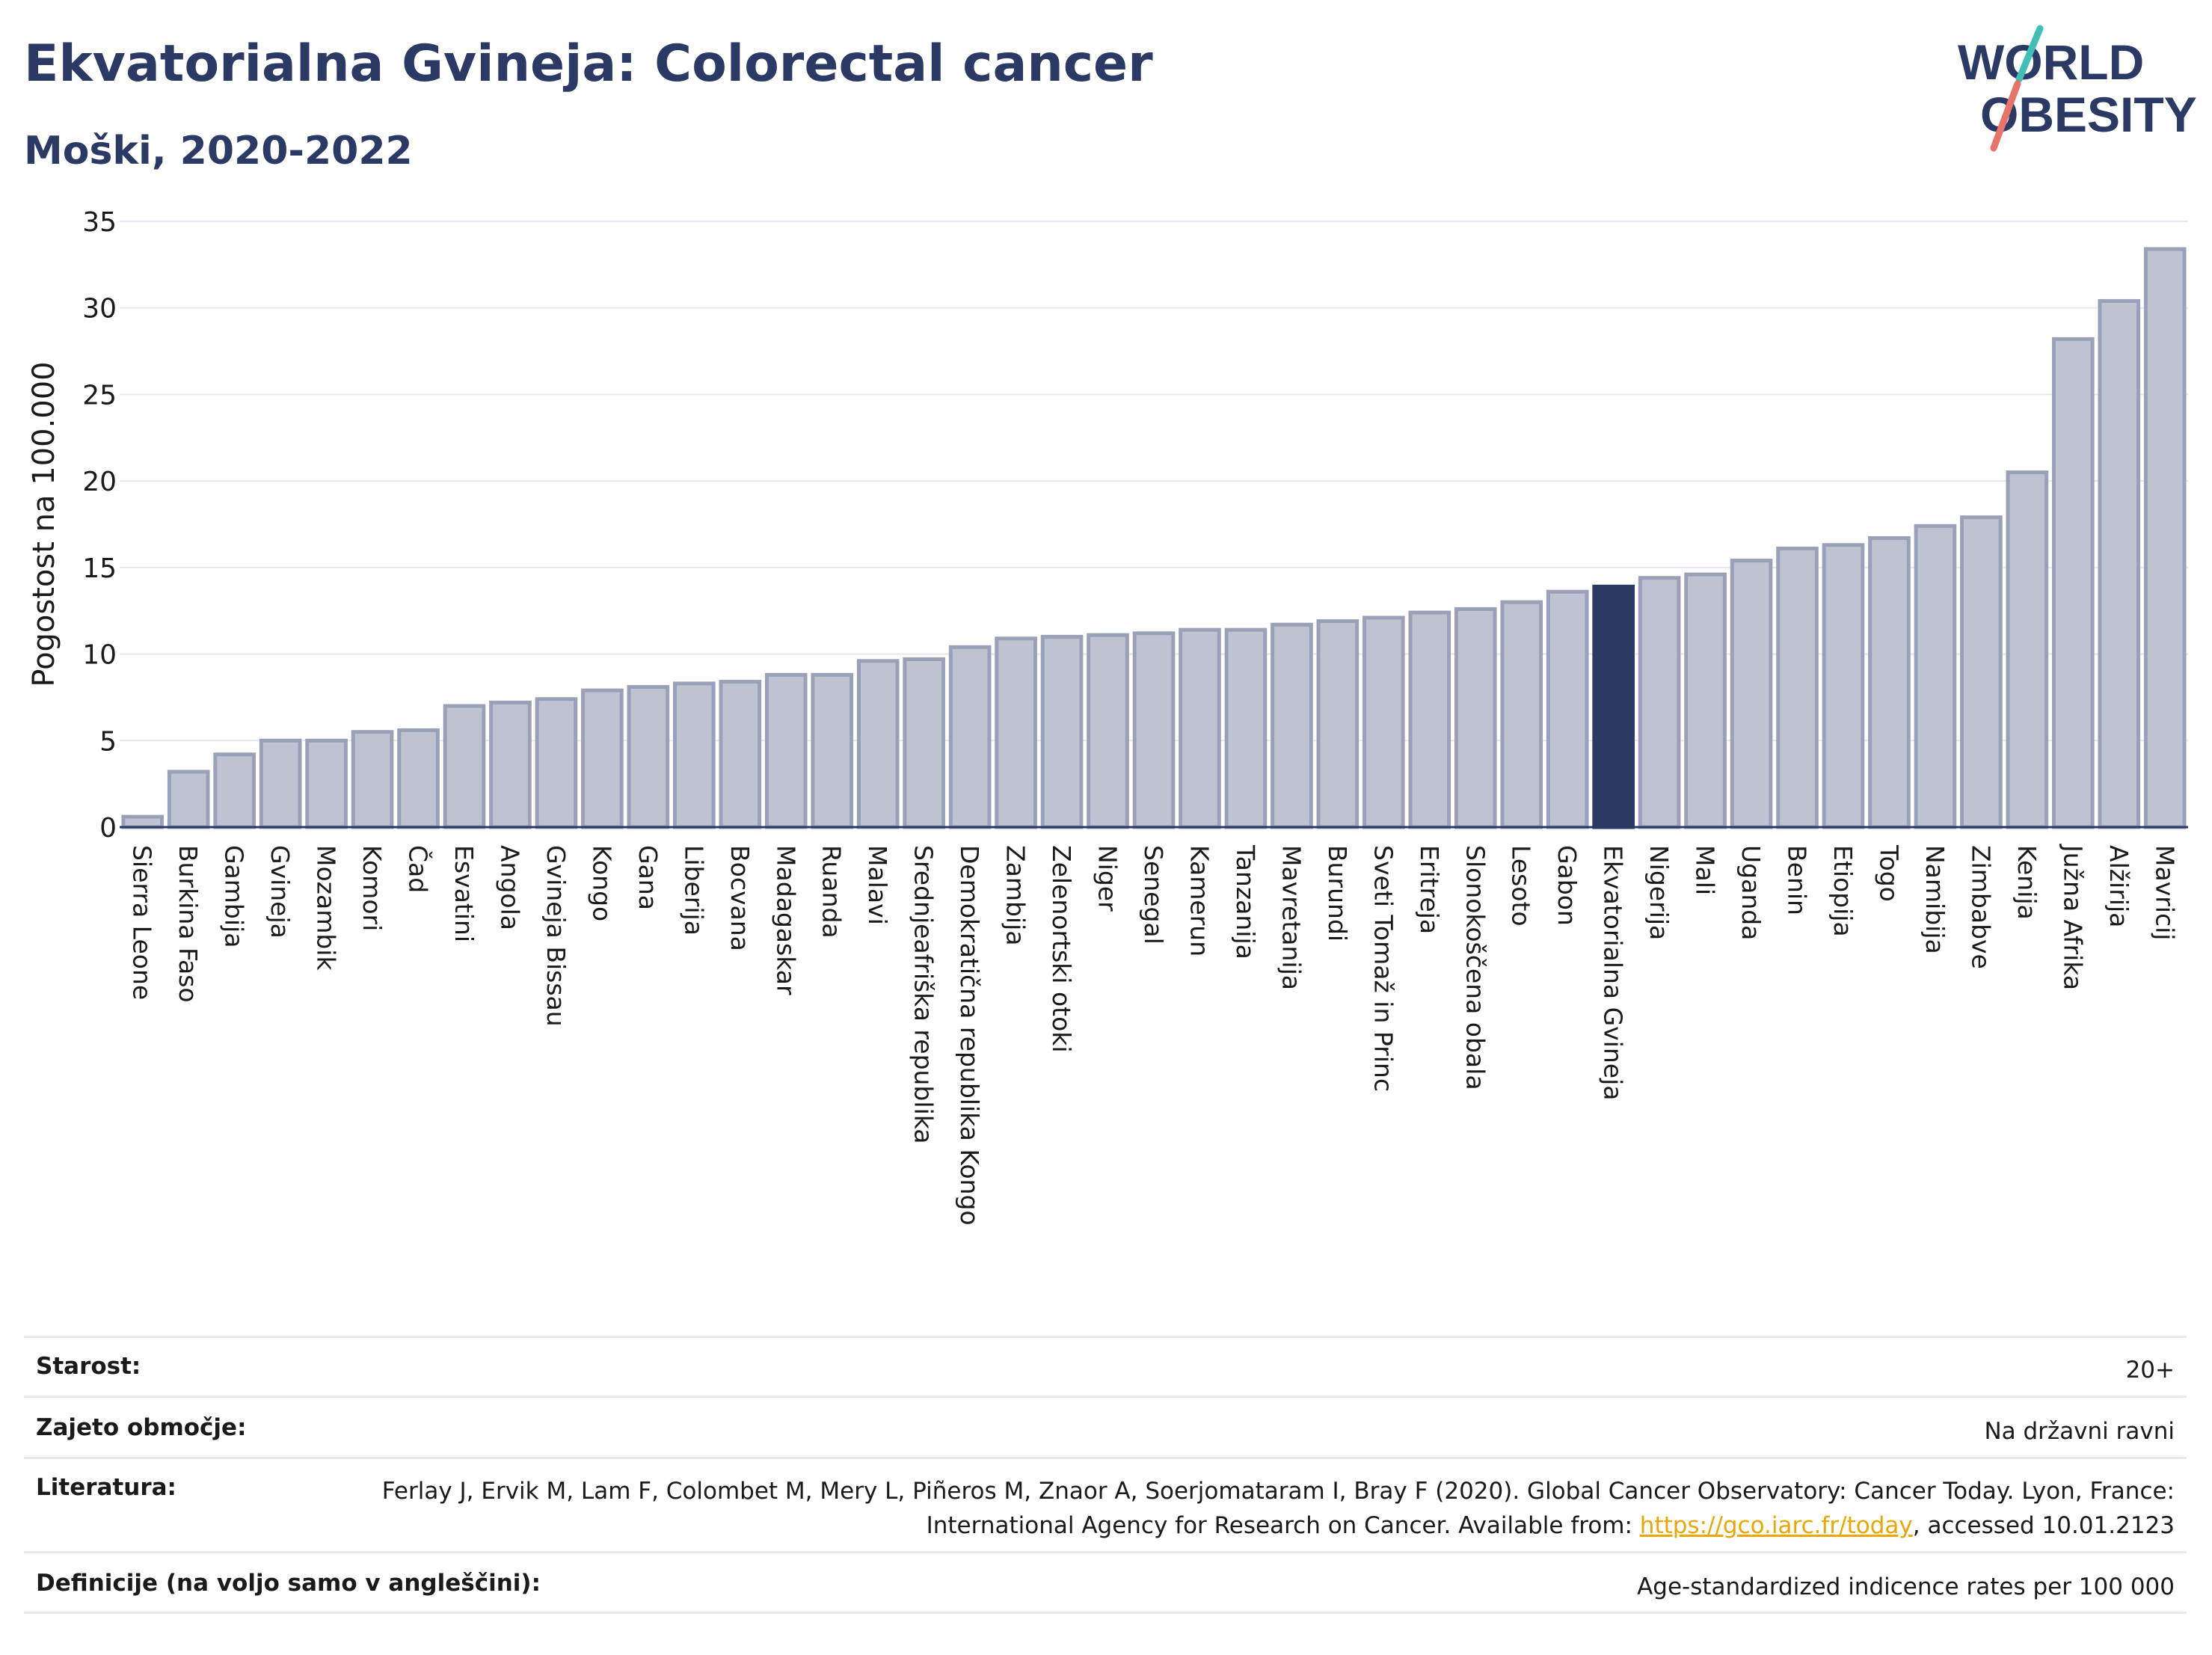 The image size is (2212, 1655). What do you see at coordinates (785, 920) in the screenshot?
I see `x-tick-label: Madagaskar` at bounding box center [785, 920].